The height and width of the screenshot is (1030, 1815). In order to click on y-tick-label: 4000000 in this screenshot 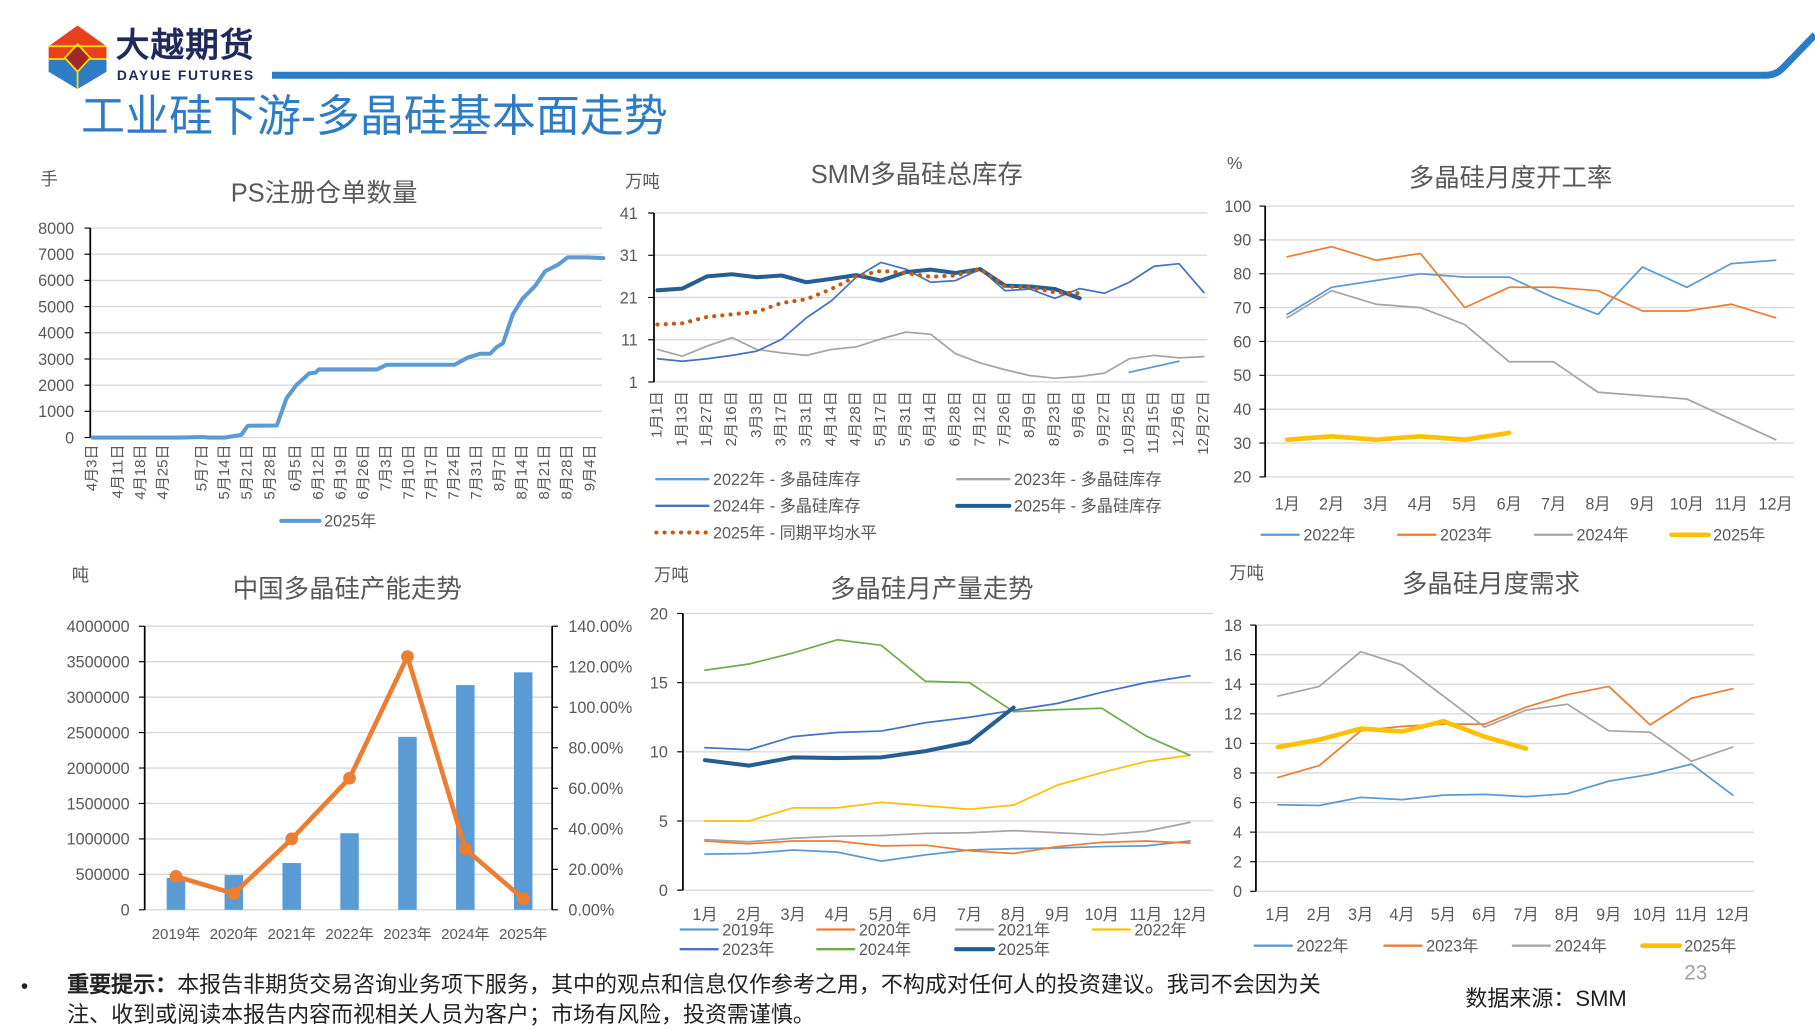, I will do `click(98, 627)`.